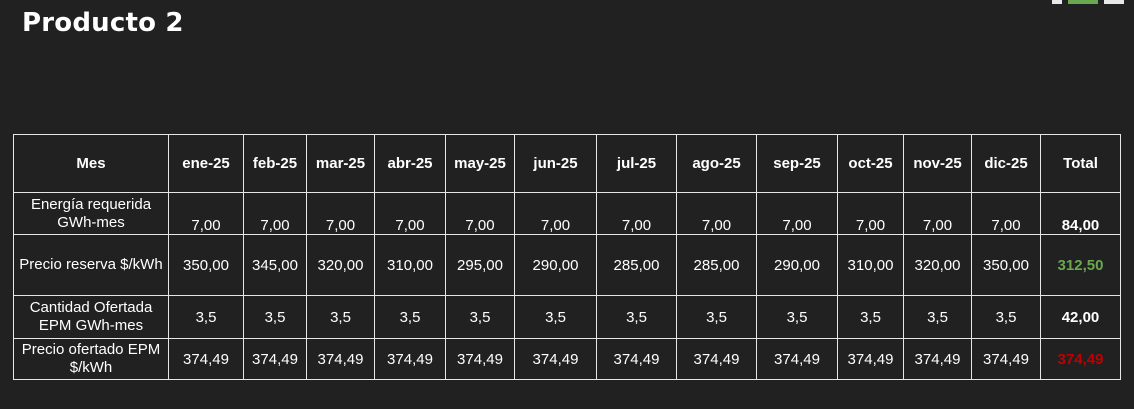 The width and height of the screenshot is (1134, 409). I want to click on total-cell: 374,49, so click(1080, 359).